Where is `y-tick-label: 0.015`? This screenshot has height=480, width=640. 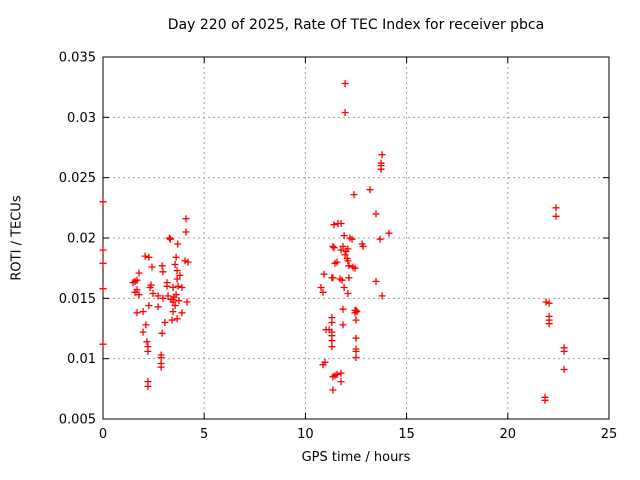
y-tick-label: 0.015 is located at coordinates (77, 299).